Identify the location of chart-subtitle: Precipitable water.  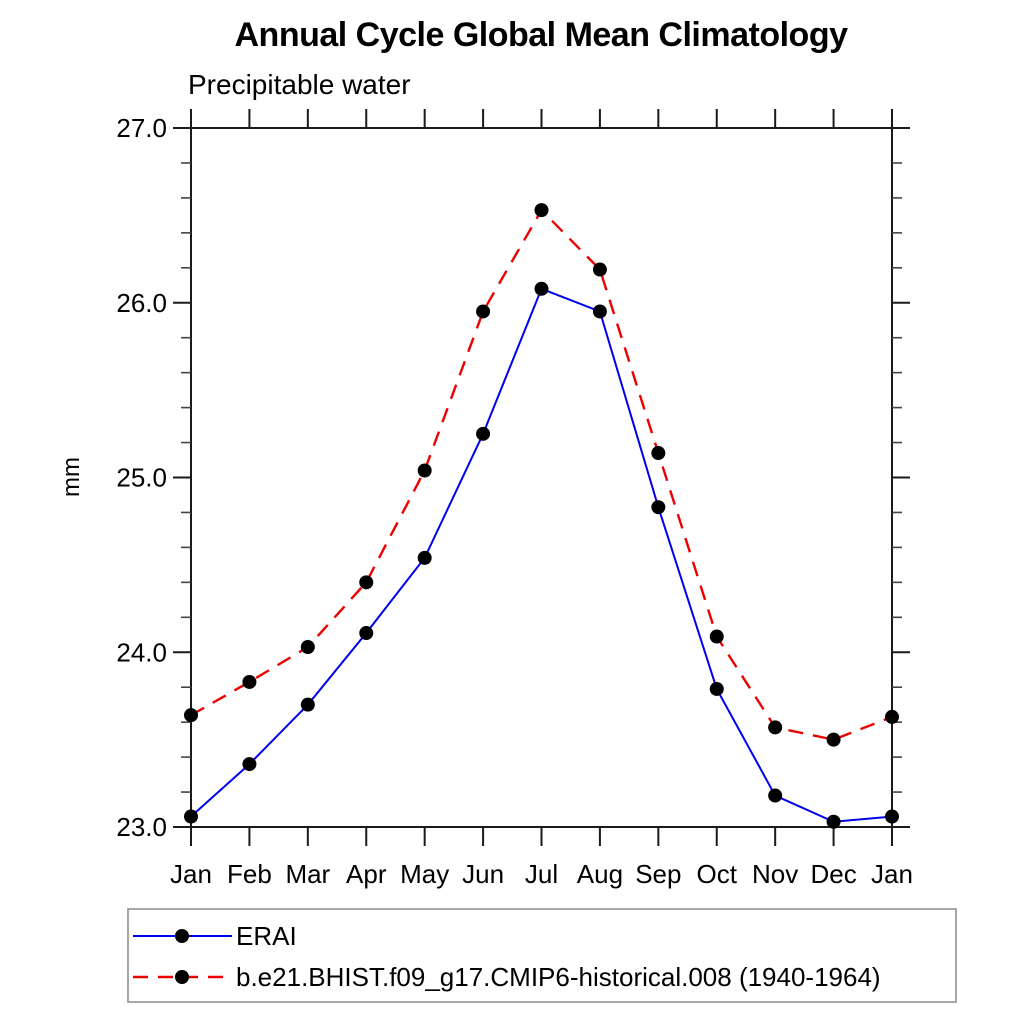
(299, 84).